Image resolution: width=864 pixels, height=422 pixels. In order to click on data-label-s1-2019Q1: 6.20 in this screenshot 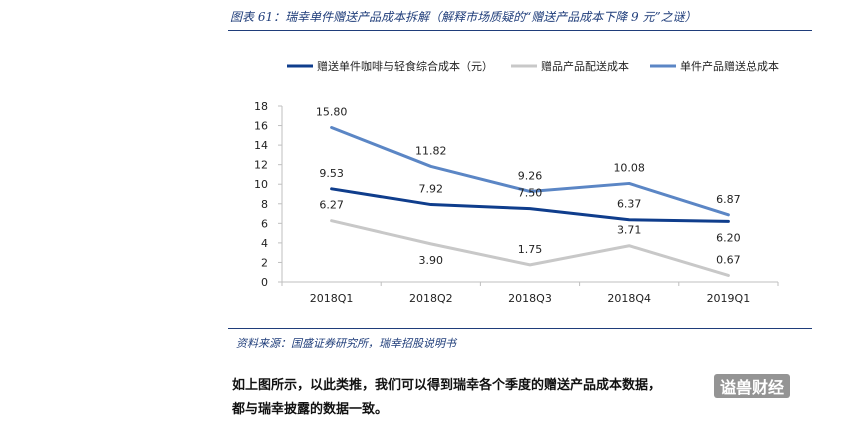, I will do `click(728, 237)`.